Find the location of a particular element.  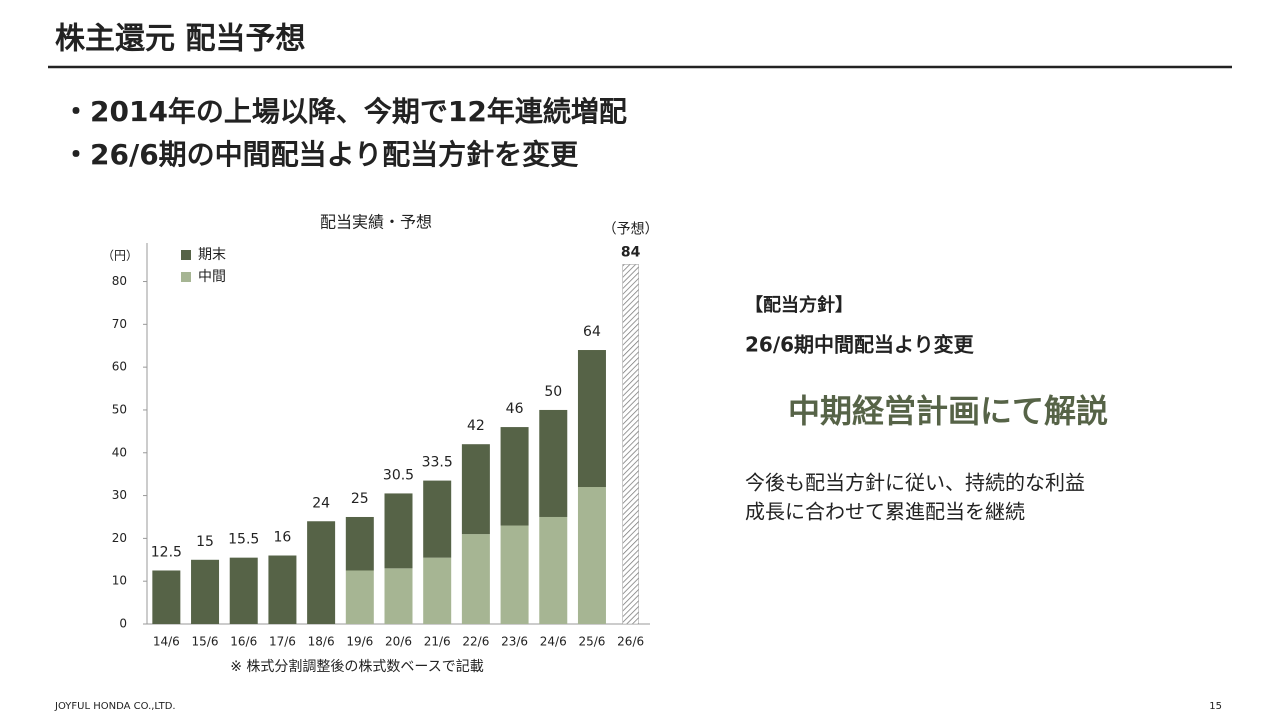

x-tick-label: 25/6 is located at coordinates (591, 642).